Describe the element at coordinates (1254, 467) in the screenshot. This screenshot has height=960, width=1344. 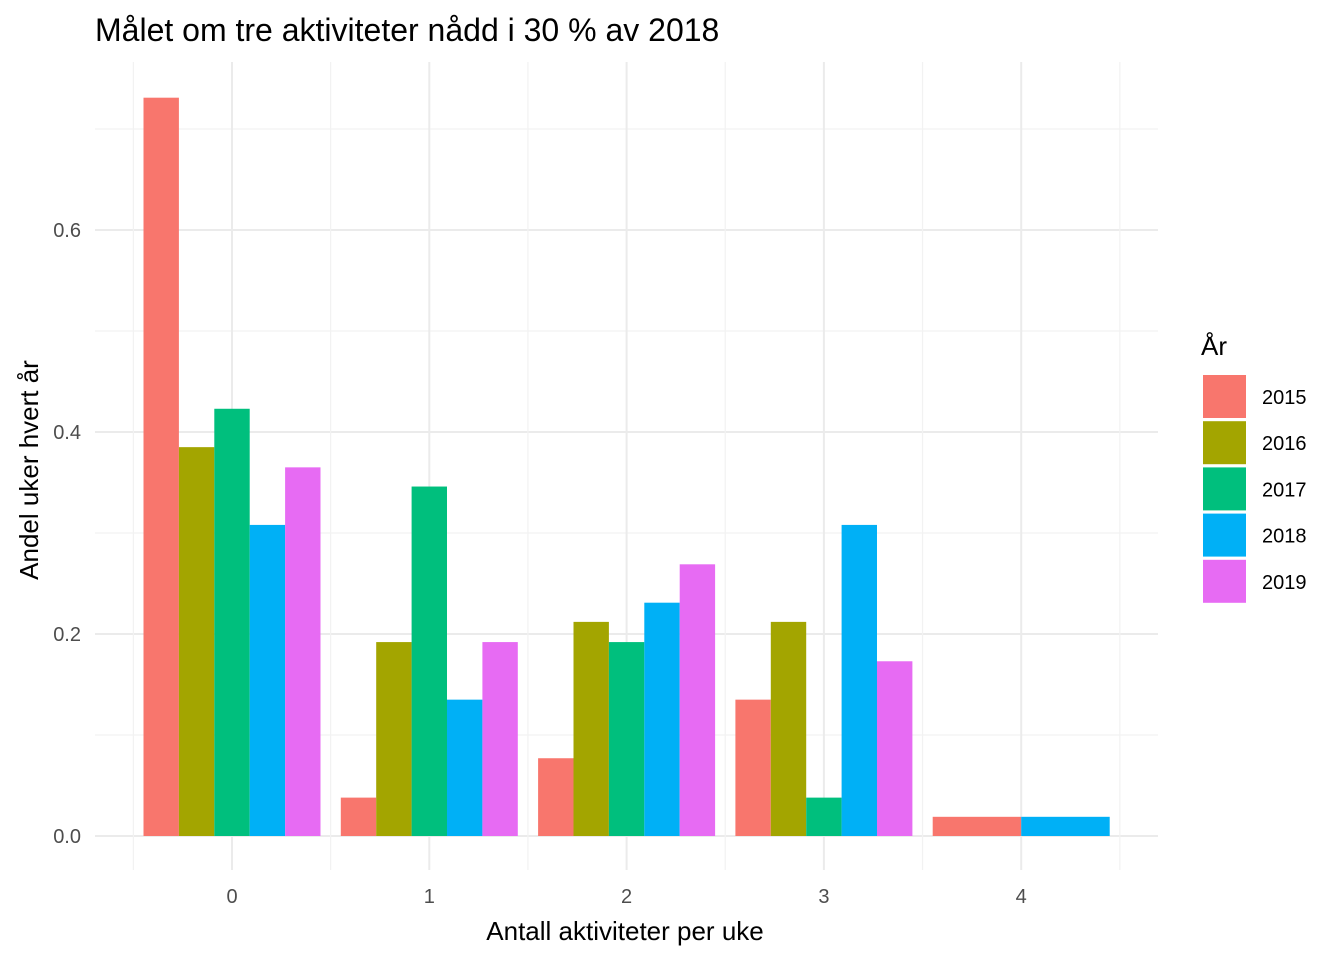
I see `legend: År 2015 2016 2017 2018 2019` at that location.